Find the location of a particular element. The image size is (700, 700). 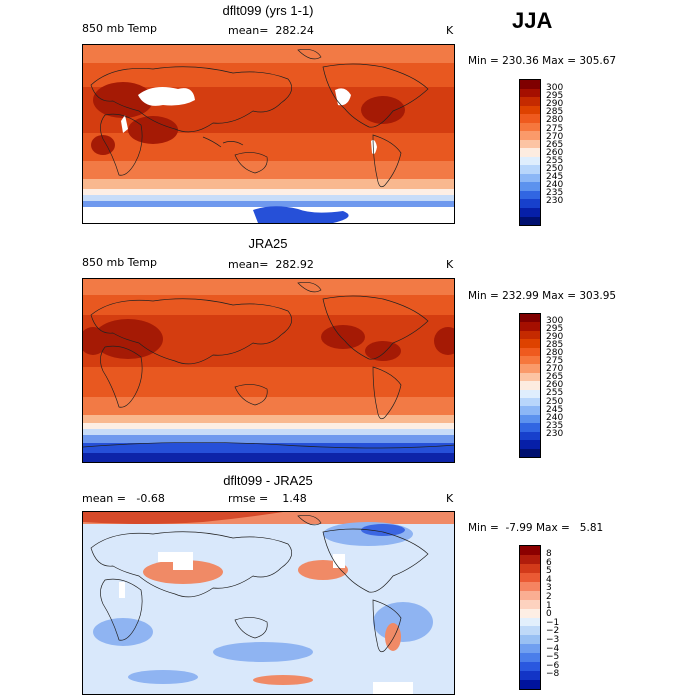

colorbar-tick-label: 6 is located at coordinates (549, 562).